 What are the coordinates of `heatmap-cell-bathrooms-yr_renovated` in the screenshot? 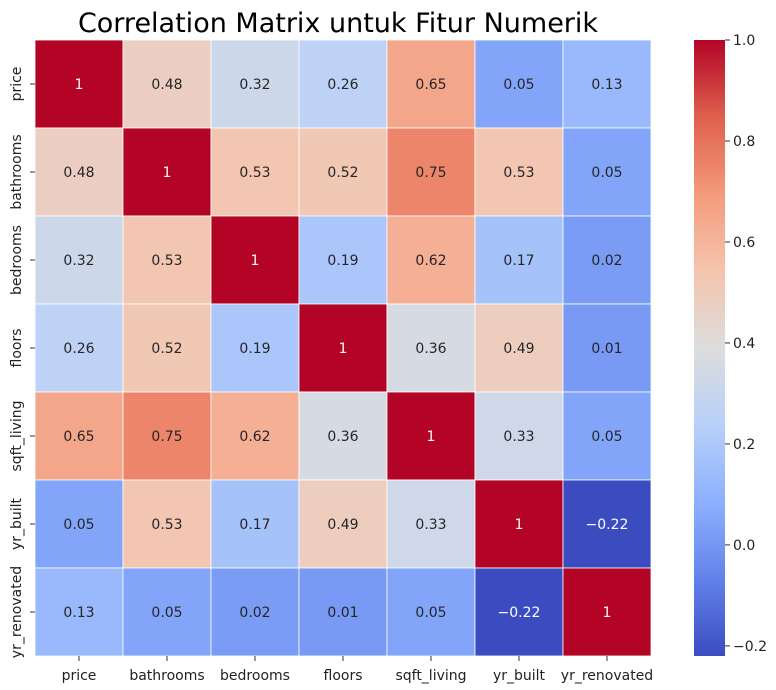 It's located at (607, 172).